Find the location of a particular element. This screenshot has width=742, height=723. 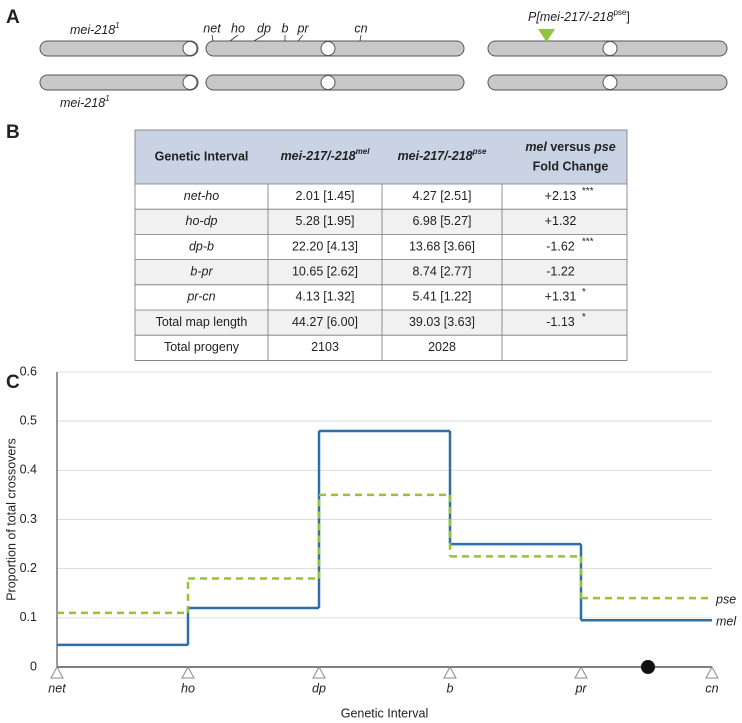

text-part: versus is located at coordinates (570, 147).